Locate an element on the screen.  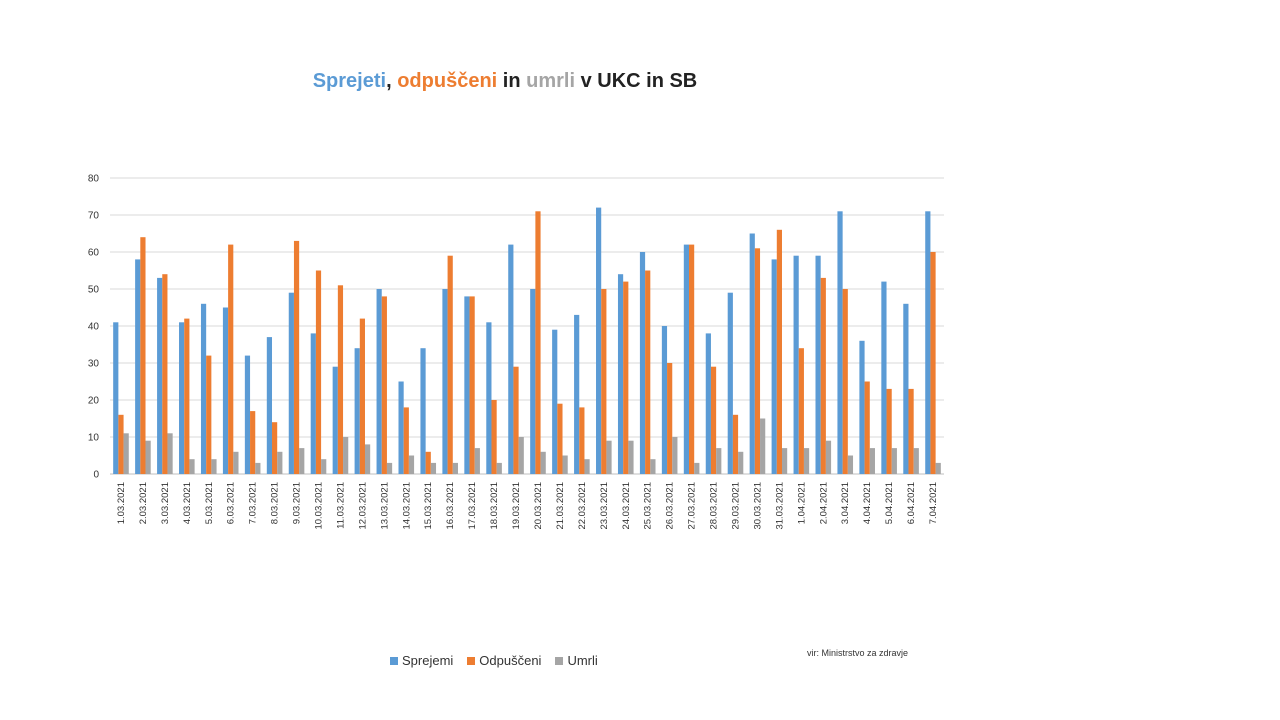
x-tick-label: 15.03.2021 is located at coordinates (428, 506).